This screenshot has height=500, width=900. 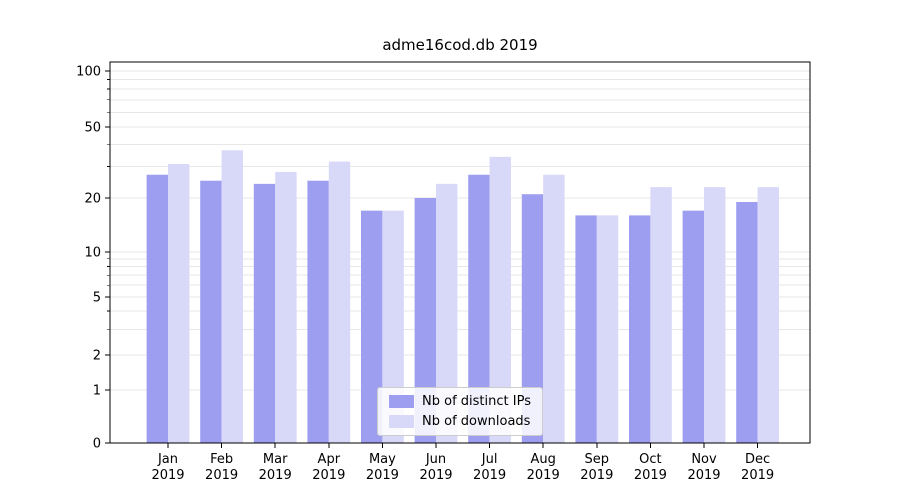 I want to click on bar-ips-may, so click(x=372, y=326).